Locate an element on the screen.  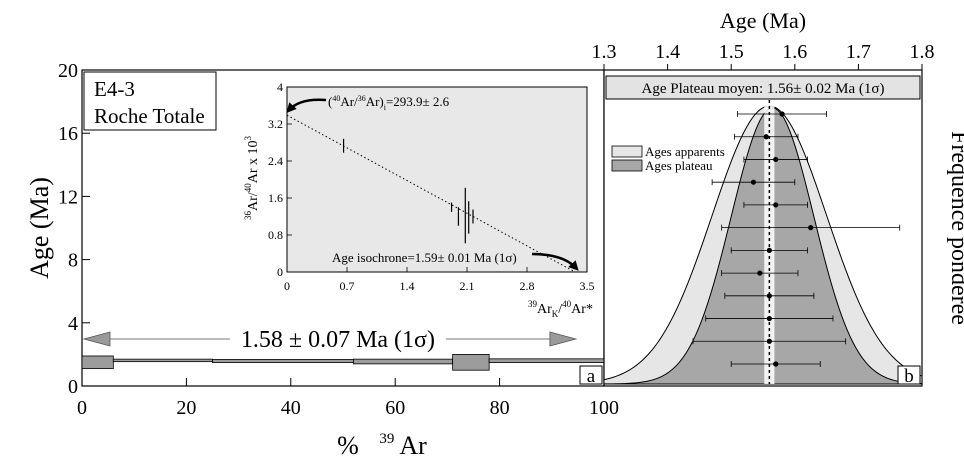
sample-label-line-2: Roche Totale is located at coordinates (149, 116).